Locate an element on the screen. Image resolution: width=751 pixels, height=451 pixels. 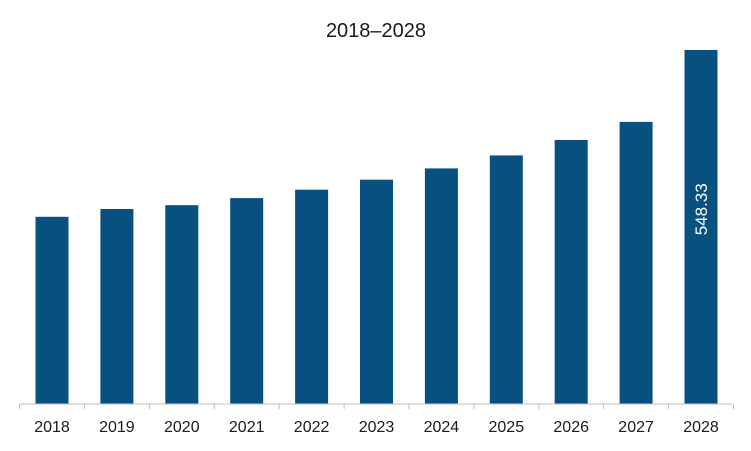
bar-2027 is located at coordinates (636, 263).